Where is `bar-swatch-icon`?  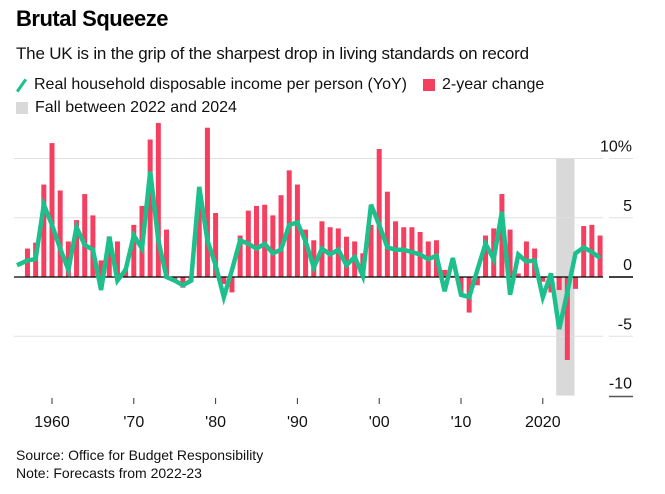
bar-swatch-icon is located at coordinates (428, 85).